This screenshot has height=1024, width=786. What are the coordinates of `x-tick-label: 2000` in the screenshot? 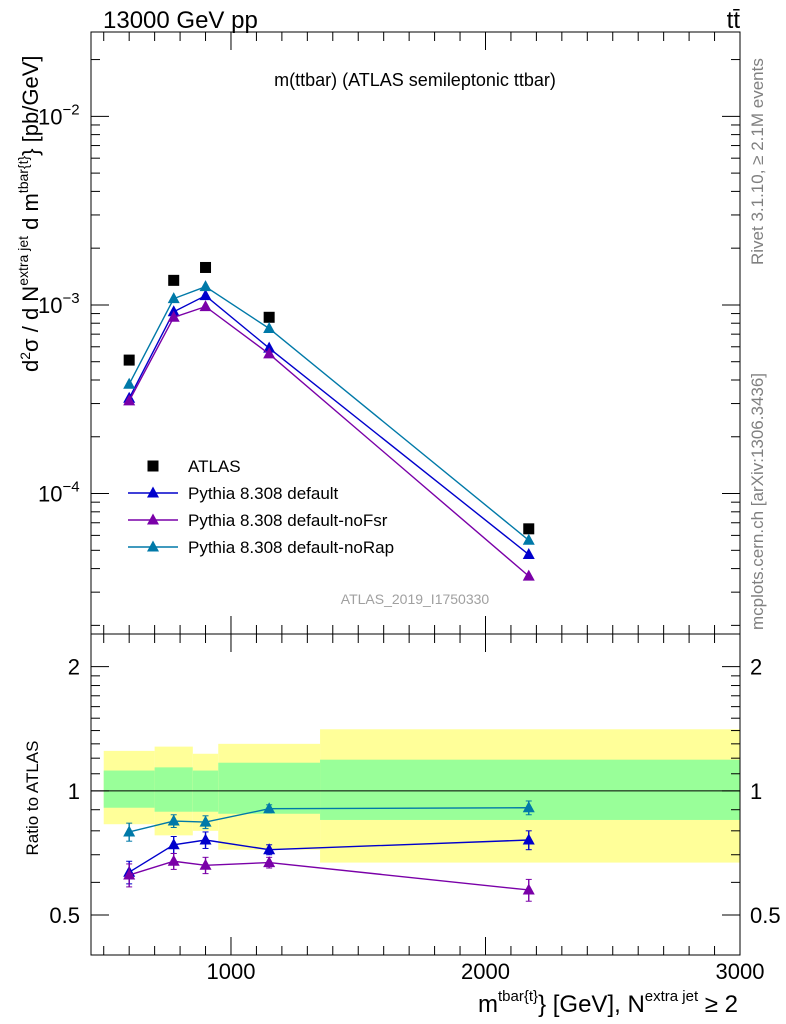 It's located at (485, 971).